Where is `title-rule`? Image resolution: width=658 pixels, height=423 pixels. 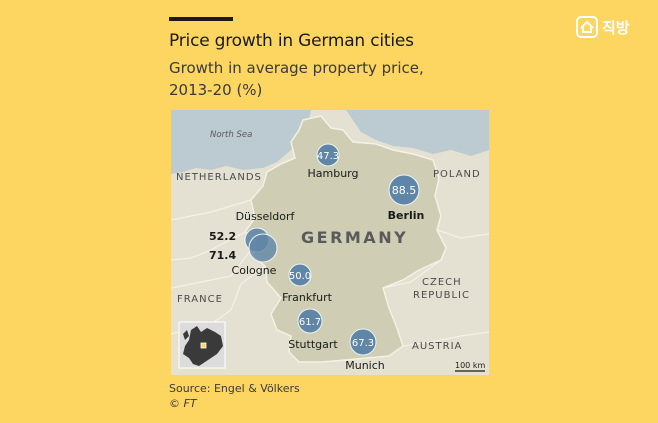
title-rule is located at coordinates (201, 19).